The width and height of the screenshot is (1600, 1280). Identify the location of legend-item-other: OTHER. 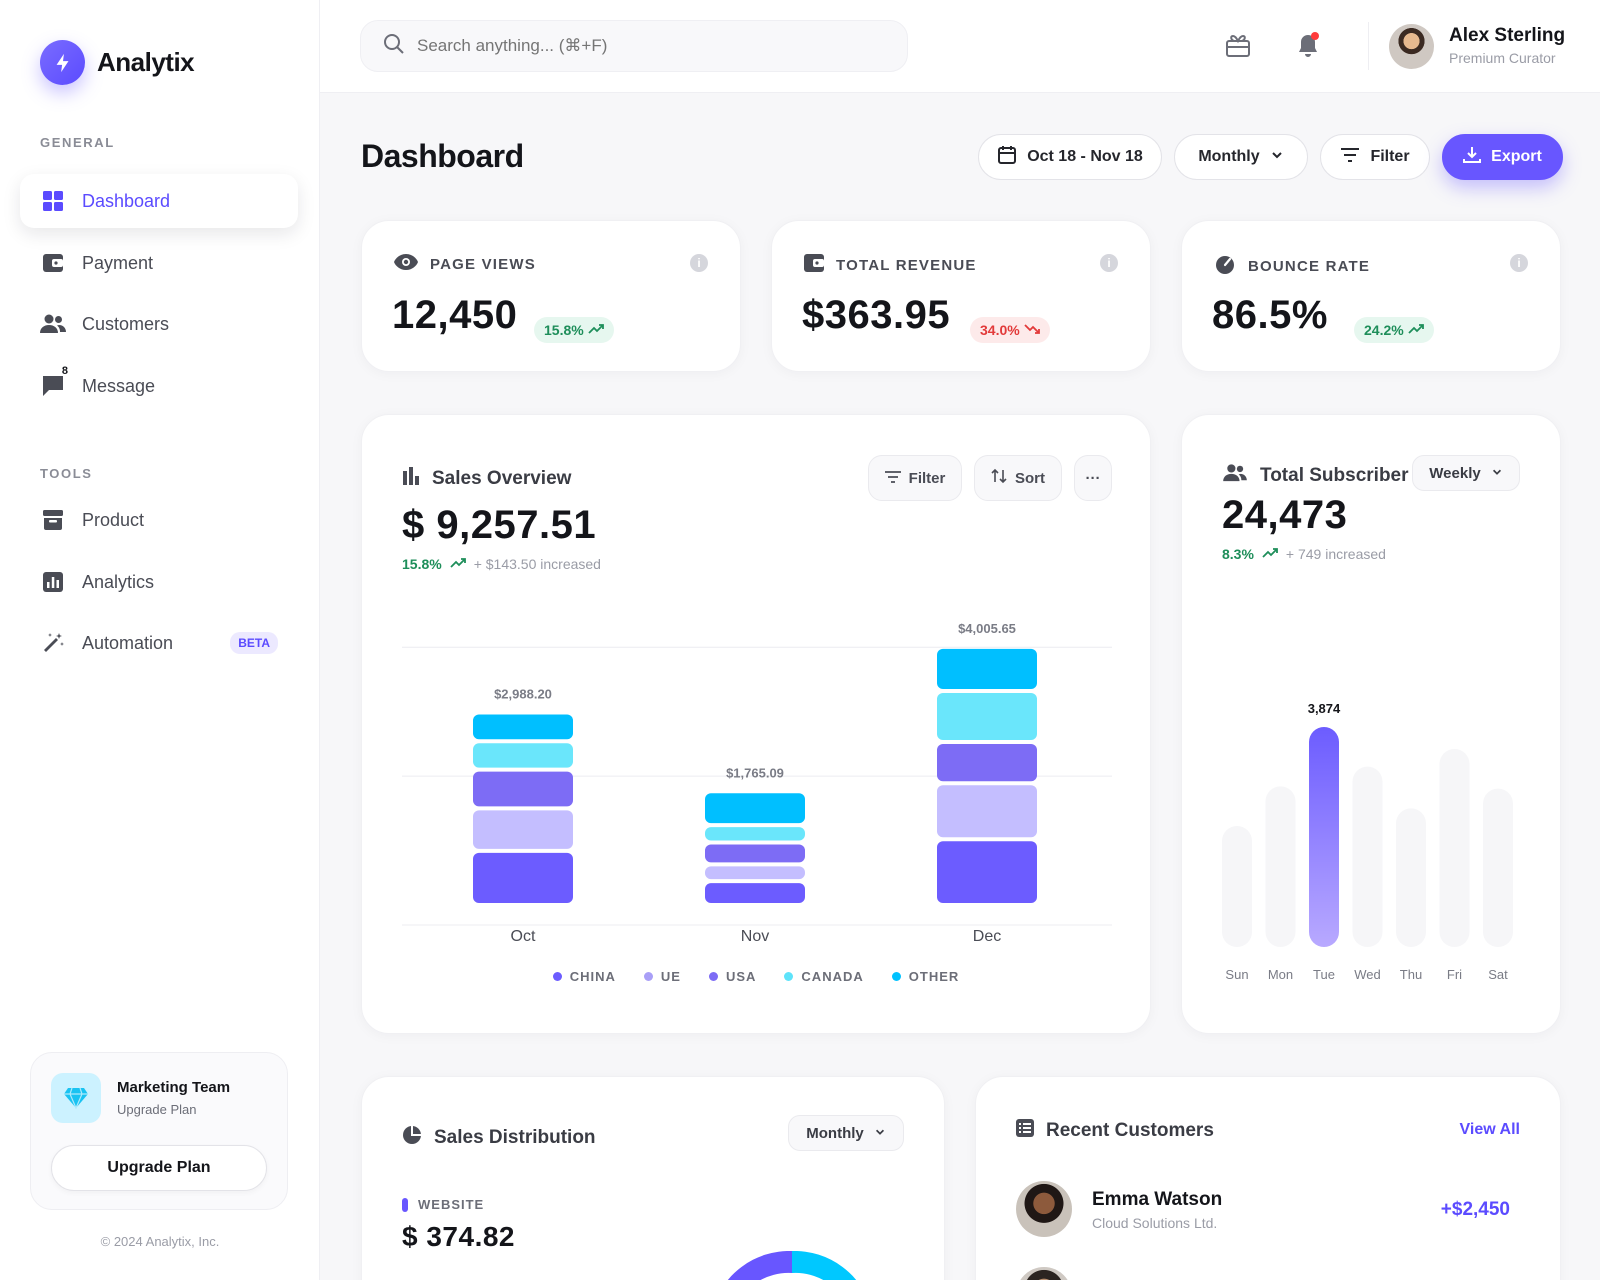
(925, 976).